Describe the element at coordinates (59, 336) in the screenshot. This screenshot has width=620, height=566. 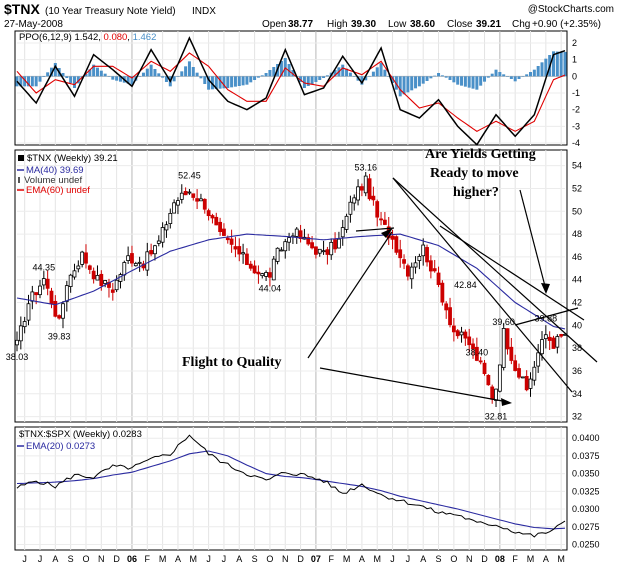
I see `price-label: 39.83` at that location.